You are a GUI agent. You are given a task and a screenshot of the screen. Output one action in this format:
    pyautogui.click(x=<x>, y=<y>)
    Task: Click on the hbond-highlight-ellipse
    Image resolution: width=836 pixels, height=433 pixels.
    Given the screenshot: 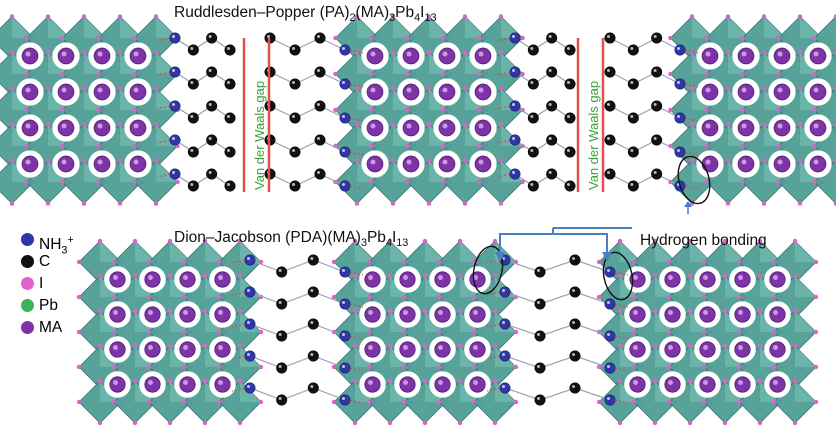 What is the action you would take?
    pyautogui.click(x=618, y=276)
    